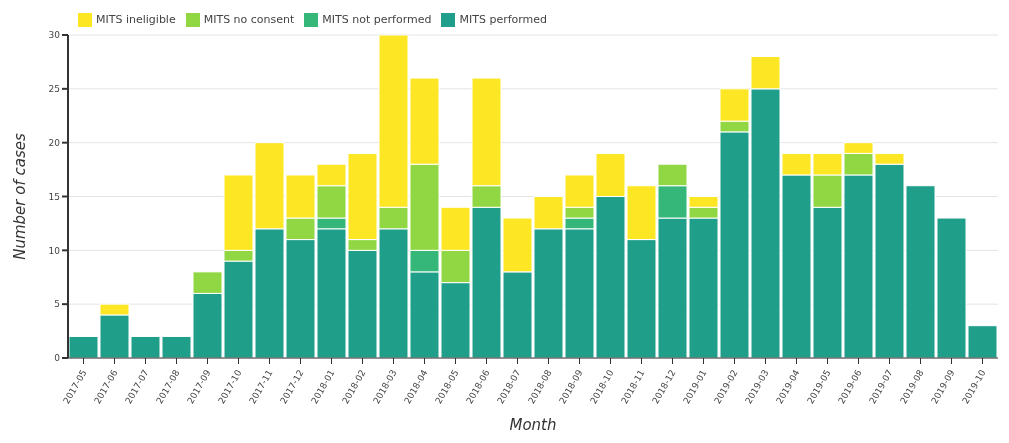  Describe the element at coordinates (54, 250) in the screenshot. I see `y-tick-label: 10` at that location.